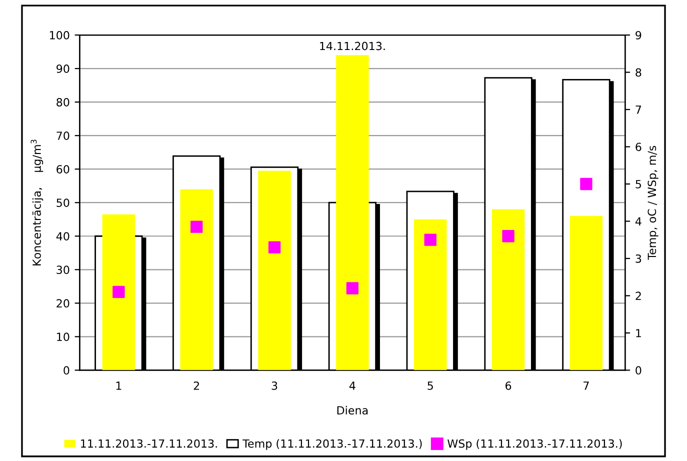  I want to click on y-tick-label: 40, so click(63, 236).